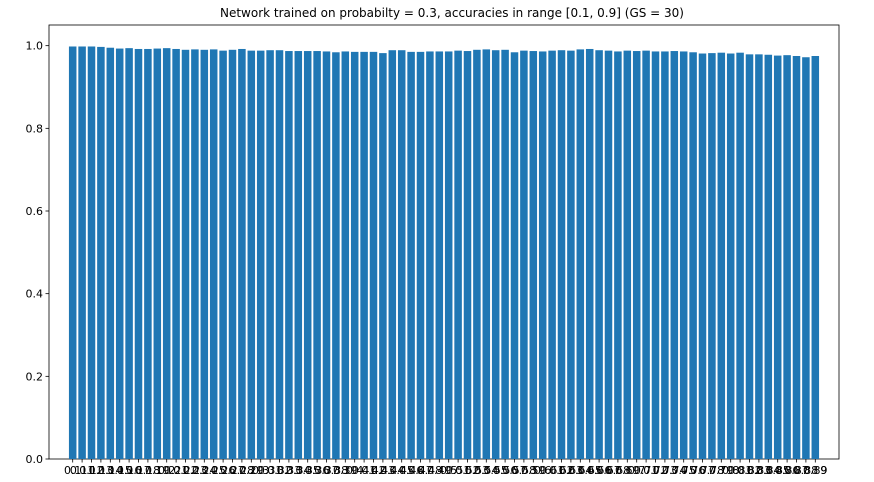 This screenshot has width=874, height=482. I want to click on bar-0.35, so click(307, 255).